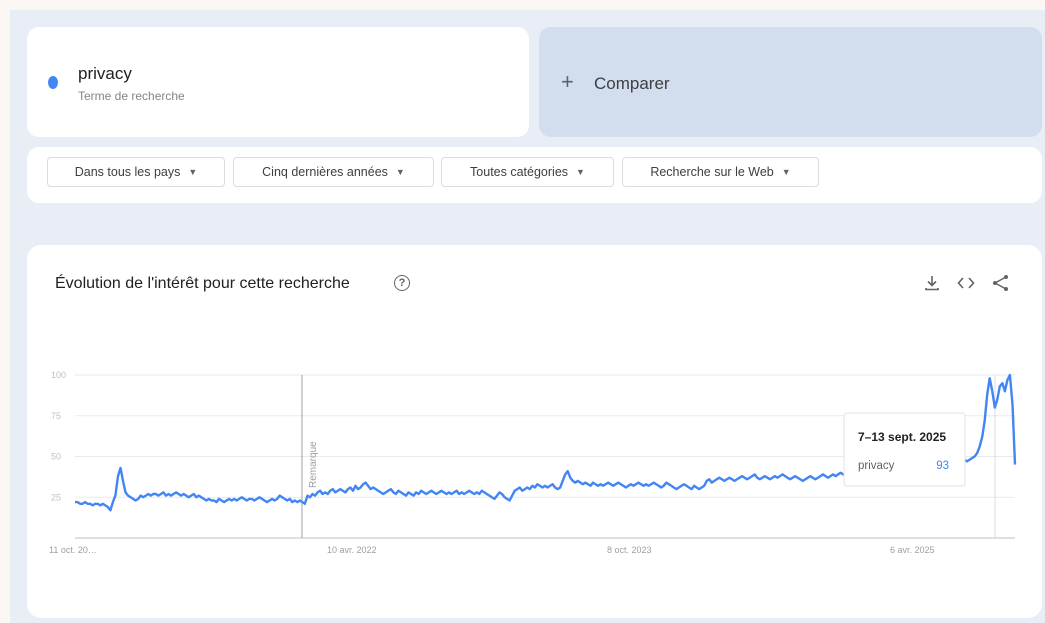 The width and height of the screenshot is (1045, 623). Describe the element at coordinates (58, 375) in the screenshot. I see `y-tick-label: 100` at that location.